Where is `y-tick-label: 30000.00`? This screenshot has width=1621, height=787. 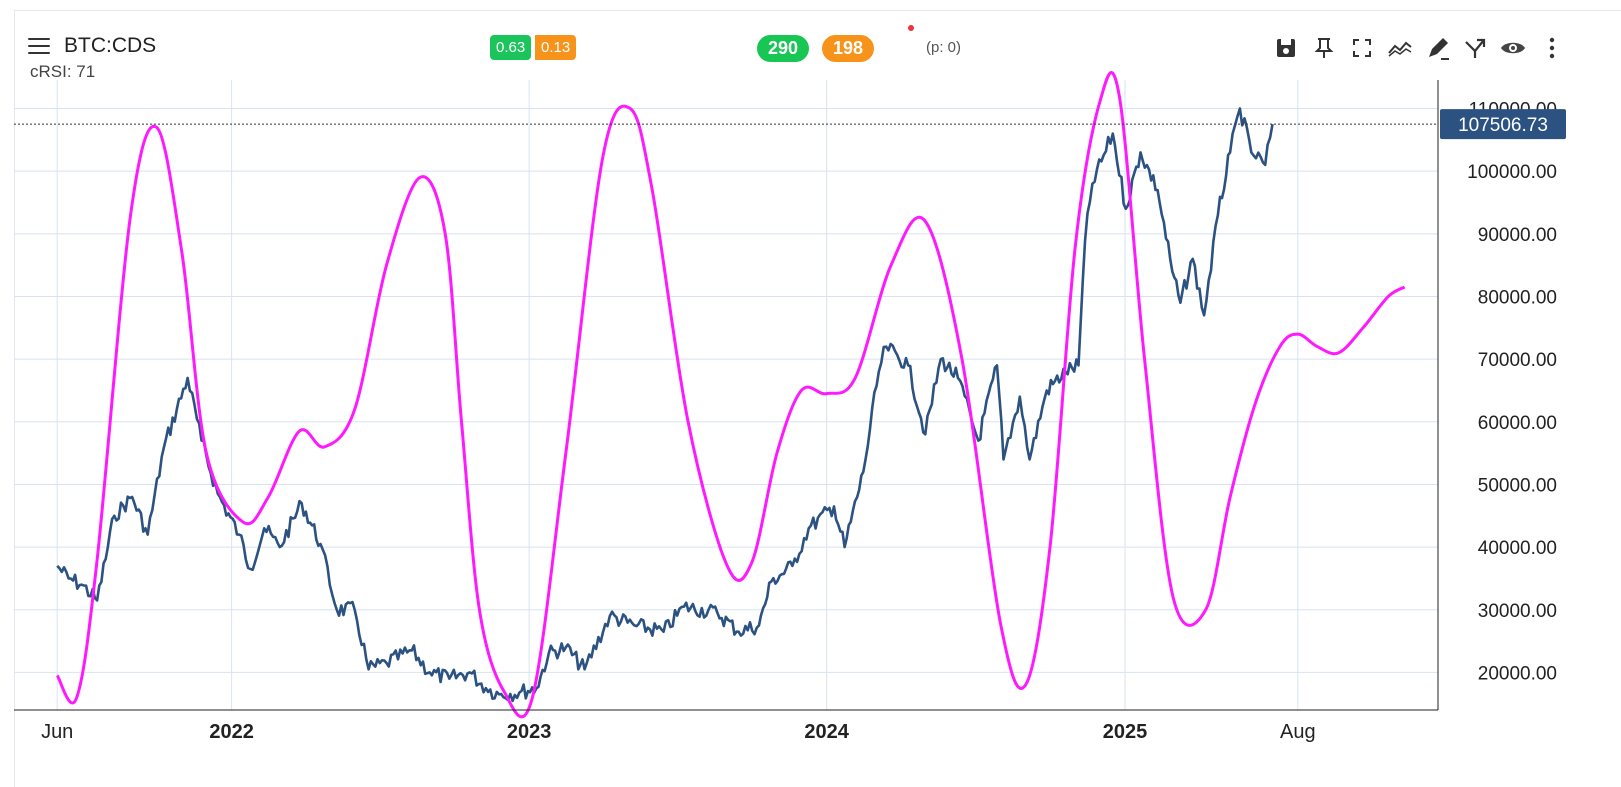
y-tick-label: 30000.00 is located at coordinates (1517, 611).